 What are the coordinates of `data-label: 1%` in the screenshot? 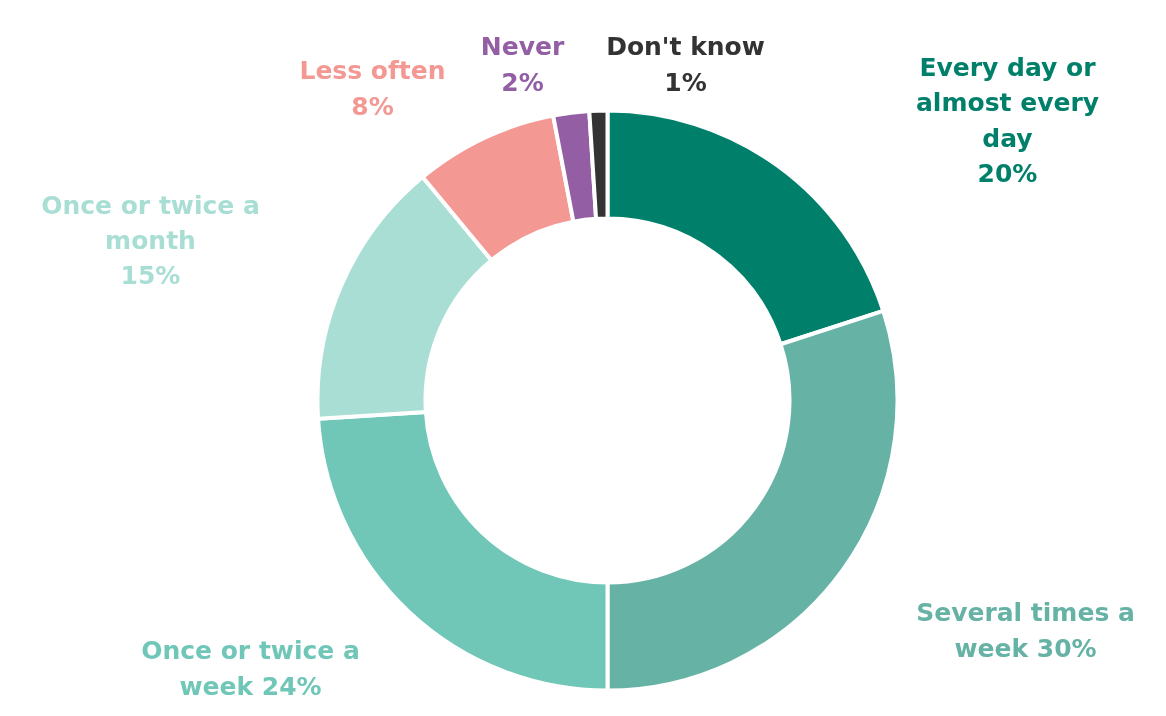 It's located at (685, 82).